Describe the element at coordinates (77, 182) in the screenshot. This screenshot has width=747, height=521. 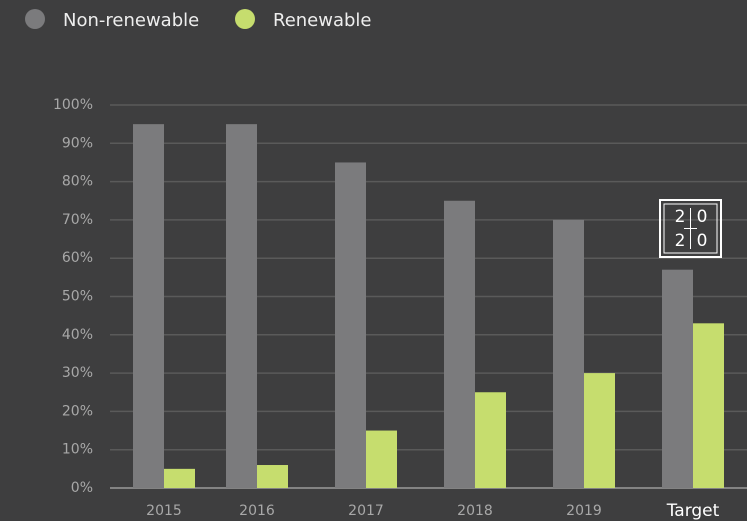
I see `y-tick-label: 80%` at that location.